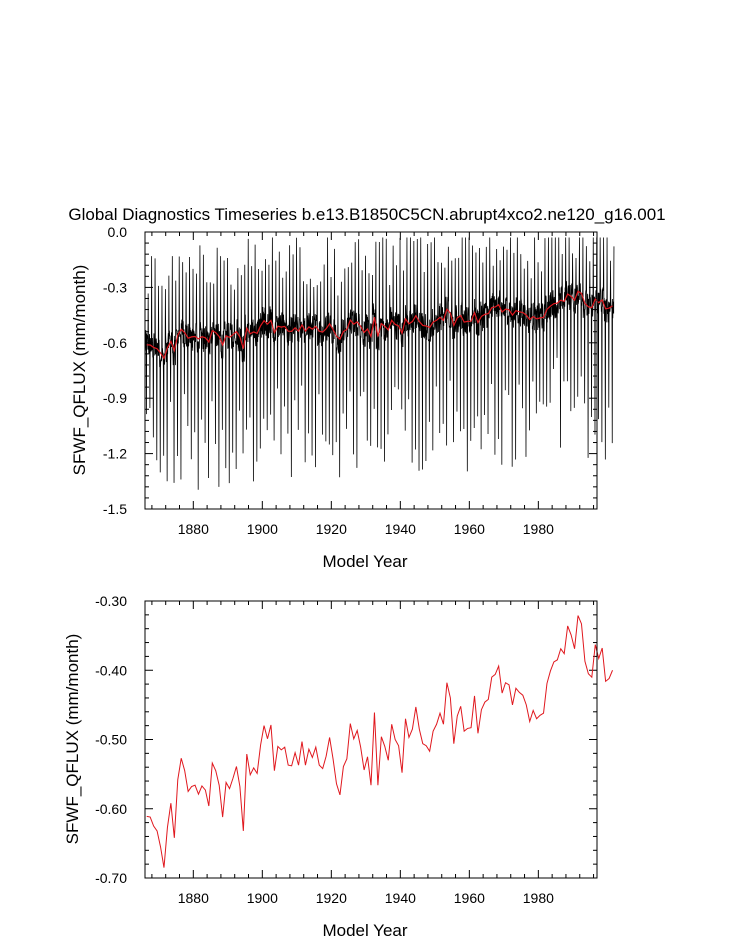 This screenshot has width=733, height=945. What do you see at coordinates (111, 809) in the screenshot?
I see `y-tick-label: -0.60` at bounding box center [111, 809].